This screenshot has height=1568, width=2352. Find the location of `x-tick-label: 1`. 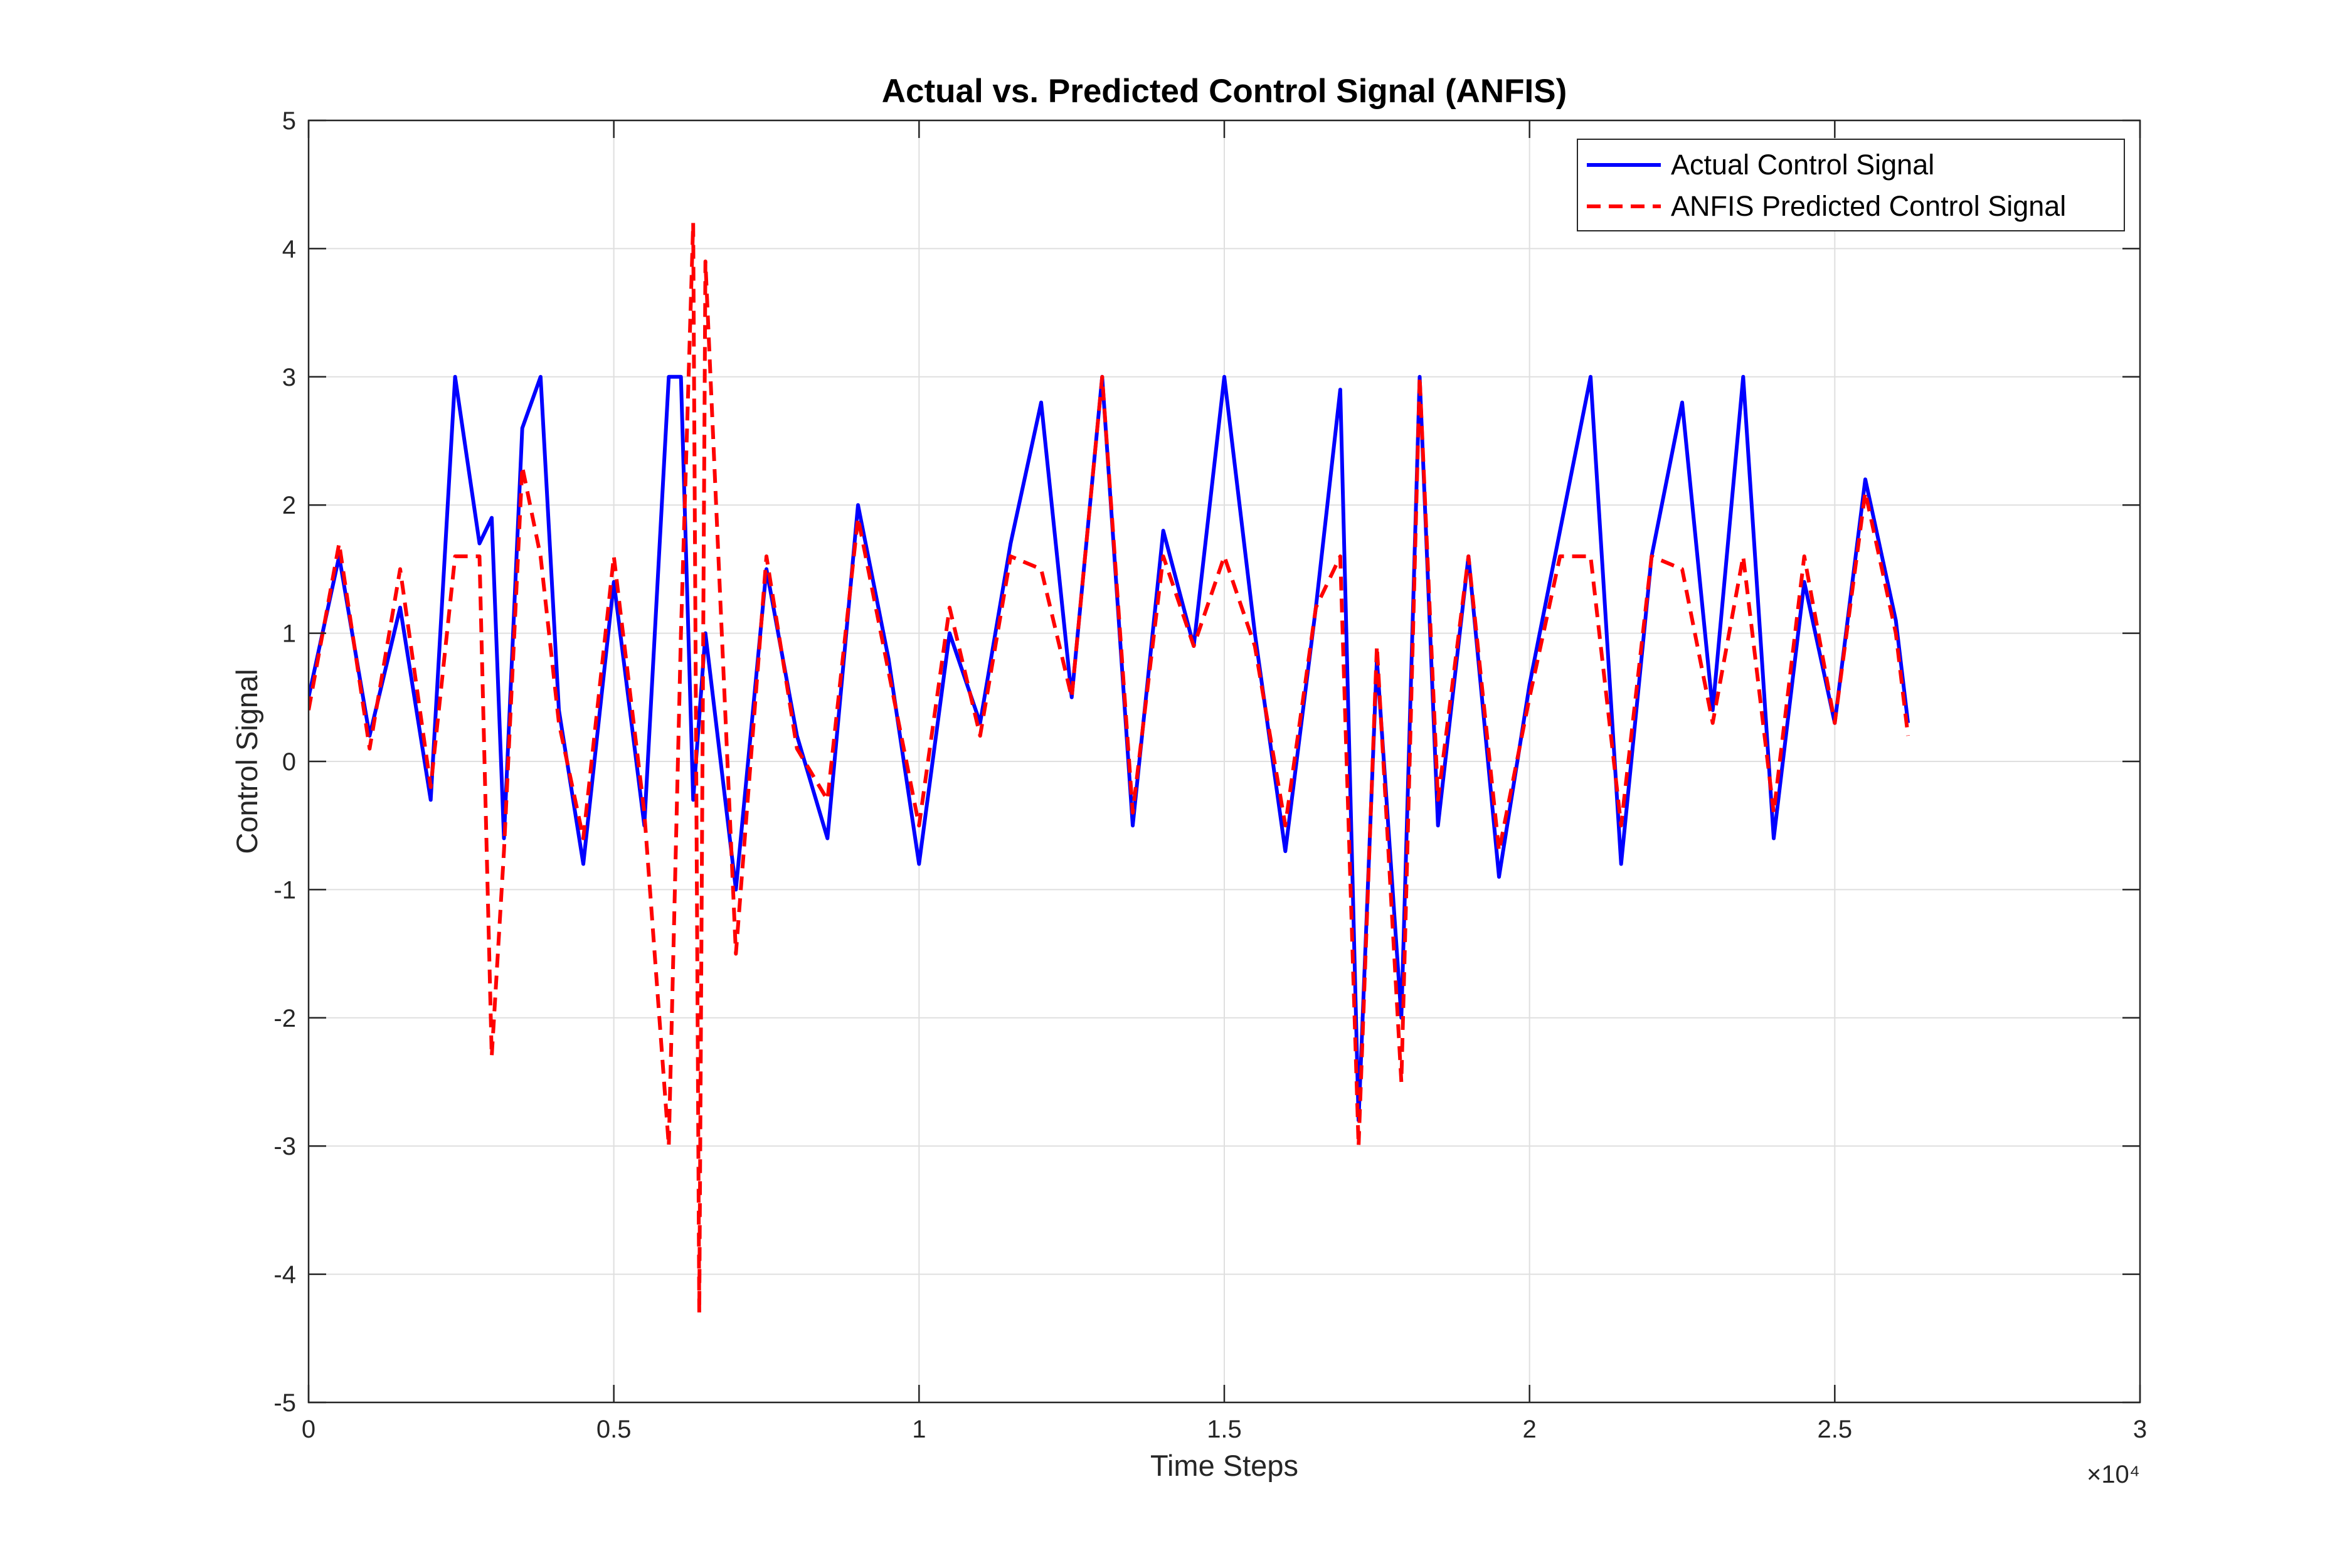

x-tick-label: 1 is located at coordinates (919, 1429).